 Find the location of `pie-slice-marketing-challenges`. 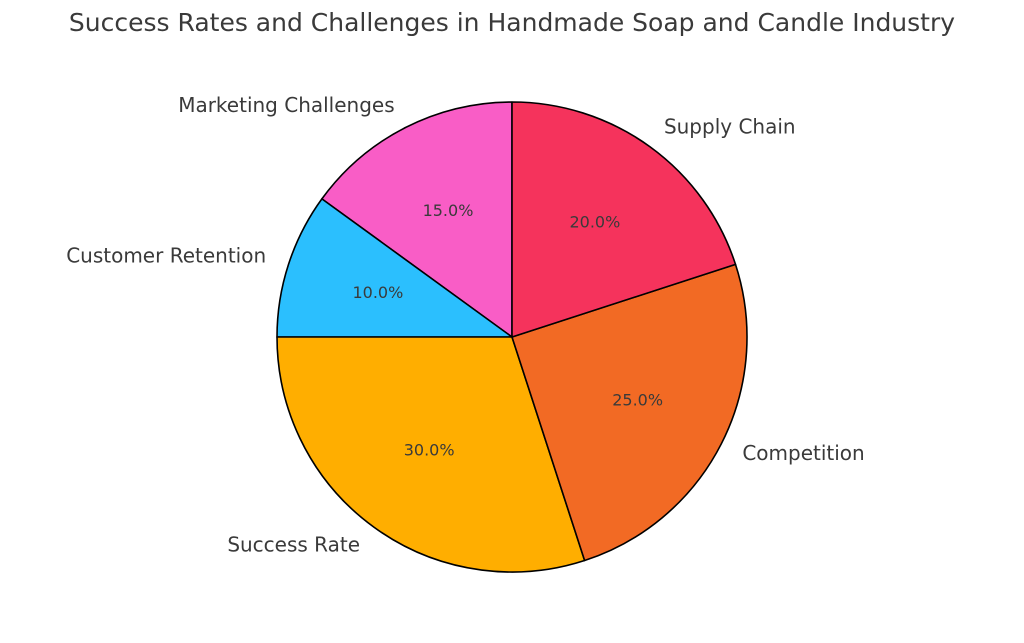

pie-slice-marketing-challenges is located at coordinates (417, 219).